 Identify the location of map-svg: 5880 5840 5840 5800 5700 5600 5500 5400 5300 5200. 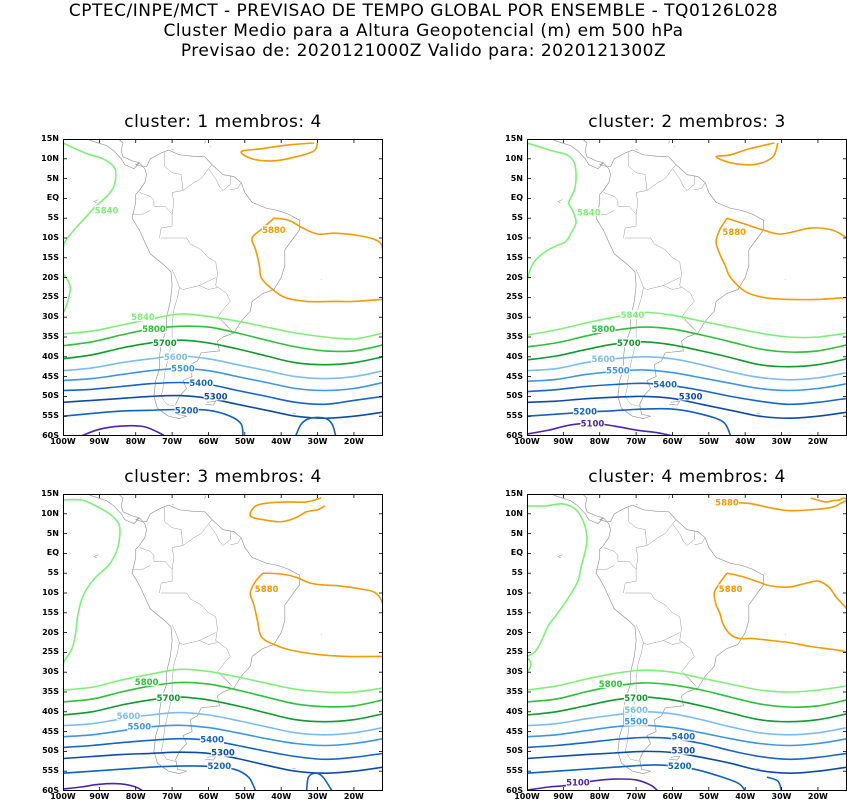
(223, 287).